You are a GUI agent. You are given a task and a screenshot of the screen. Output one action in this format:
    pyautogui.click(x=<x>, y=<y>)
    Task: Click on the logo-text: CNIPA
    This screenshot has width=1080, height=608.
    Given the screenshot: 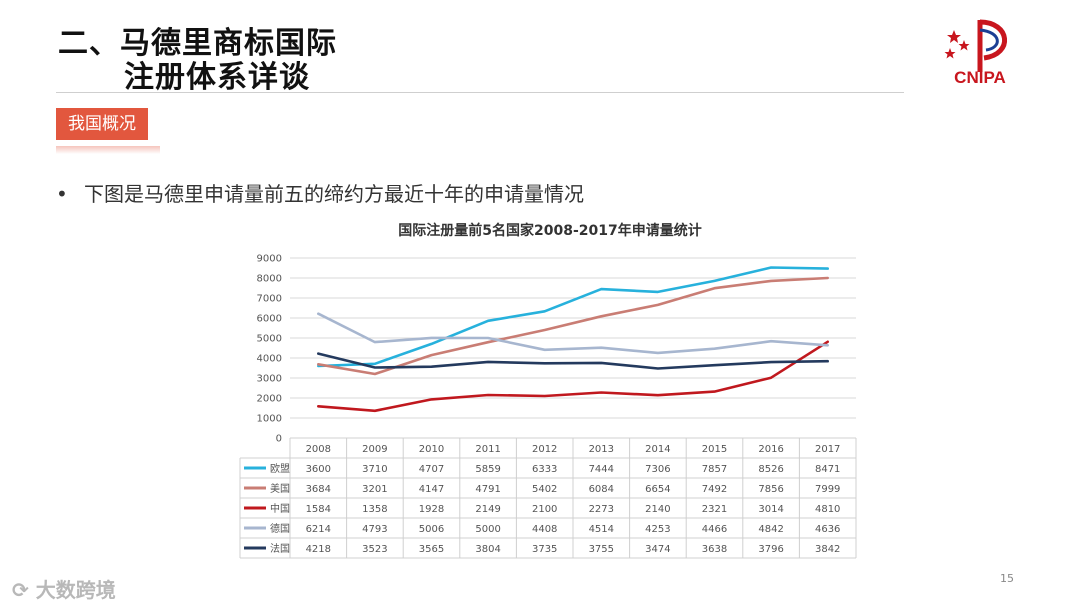 What is the action you would take?
    pyautogui.click(x=980, y=77)
    